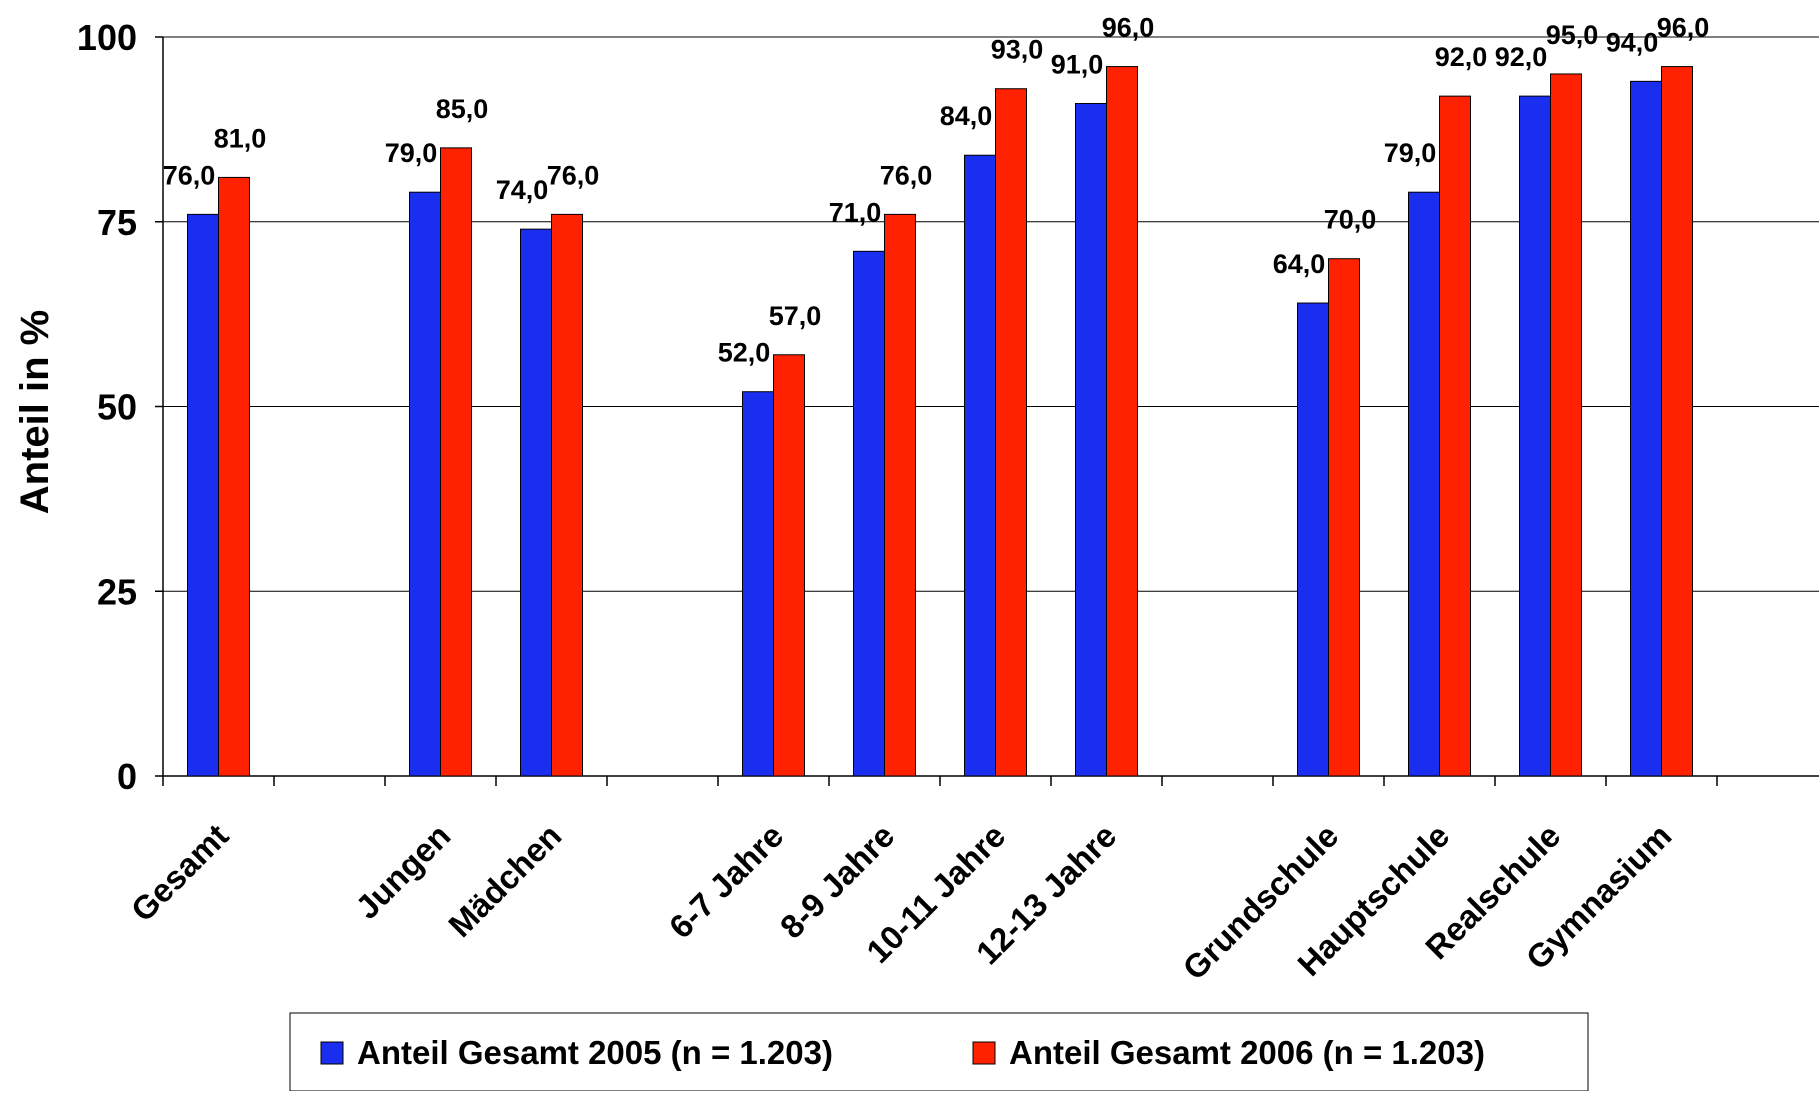  Describe the element at coordinates (332, 1053) in the screenshot. I see `legend-swatch-2005` at that location.